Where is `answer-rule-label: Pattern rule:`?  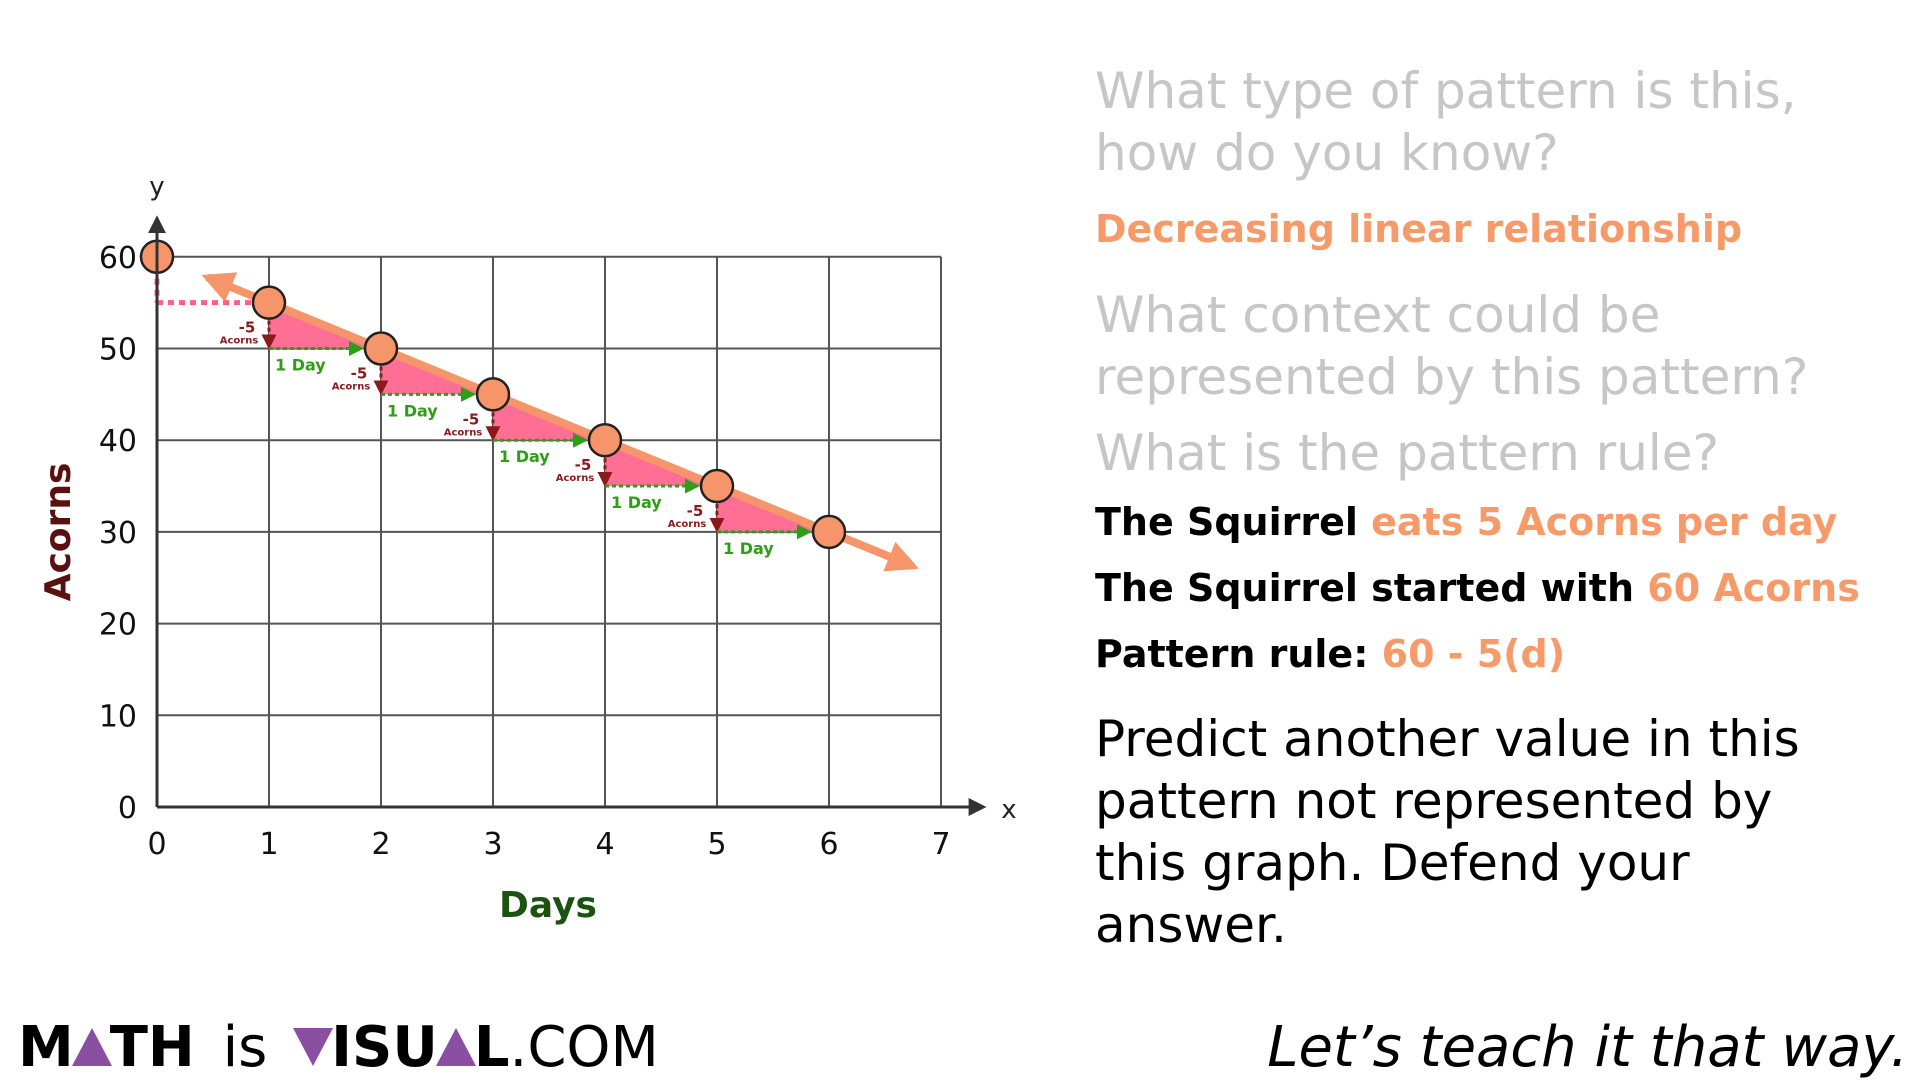 answer-rule-label: Pattern rule: is located at coordinates (1232, 654).